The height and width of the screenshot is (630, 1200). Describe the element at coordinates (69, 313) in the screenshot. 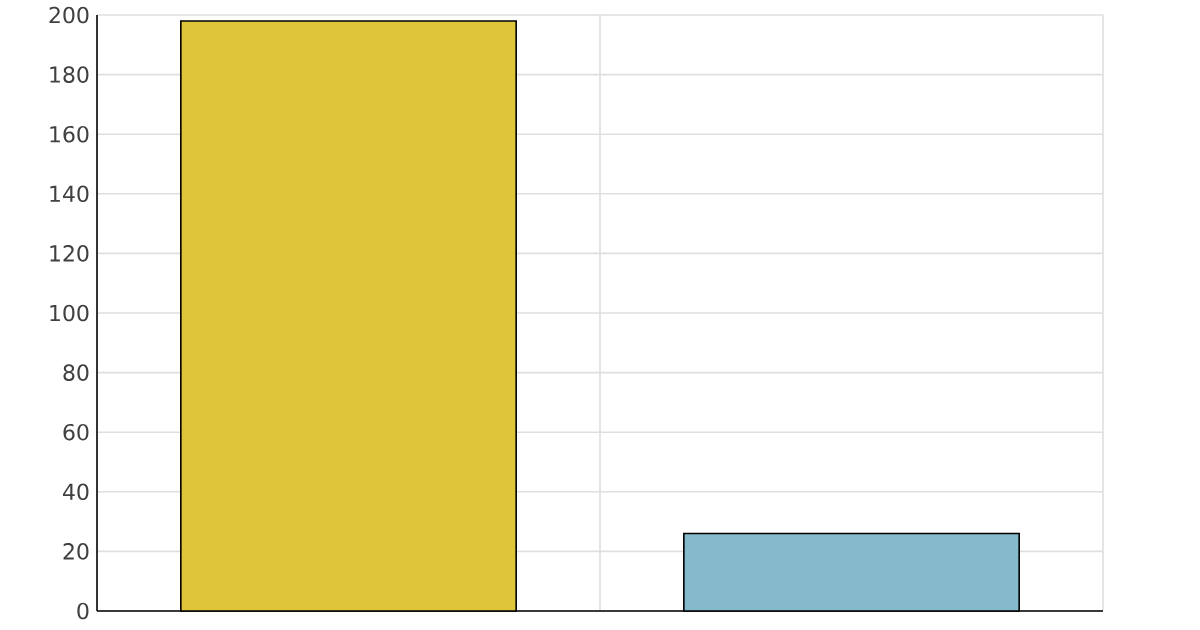

I see `y-tick-label: 100` at that location.